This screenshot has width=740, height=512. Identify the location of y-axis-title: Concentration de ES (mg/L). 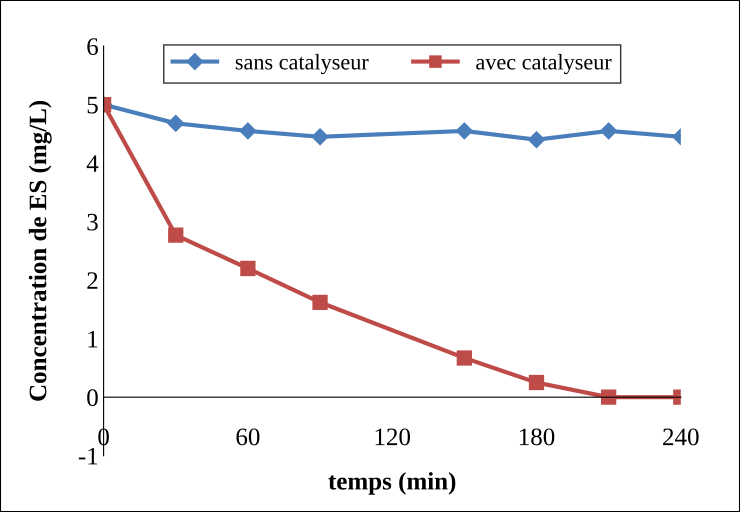
(40, 250).